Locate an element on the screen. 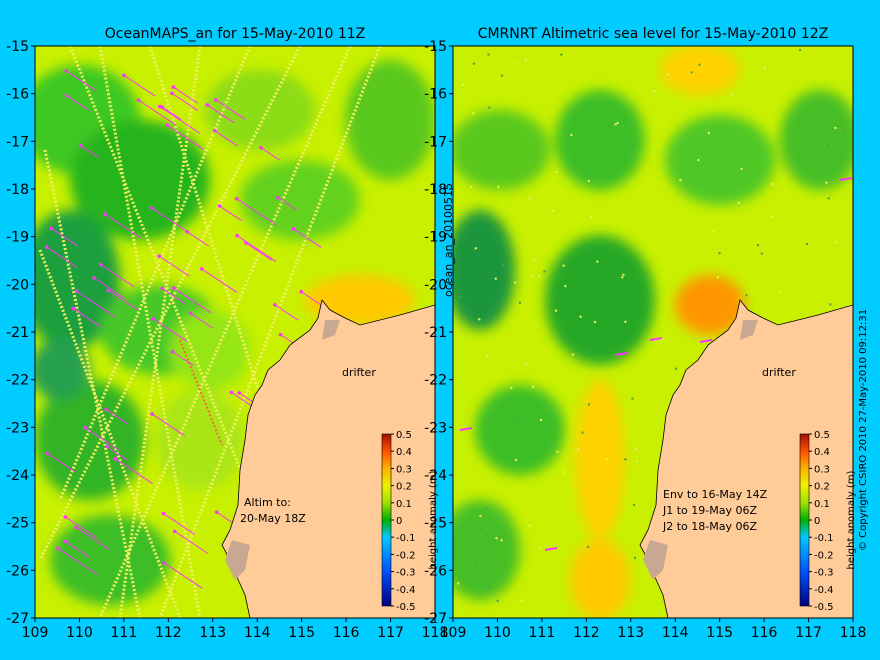 The image size is (880, 660). chart0-y-tick-label: -18 is located at coordinates (17, 190).